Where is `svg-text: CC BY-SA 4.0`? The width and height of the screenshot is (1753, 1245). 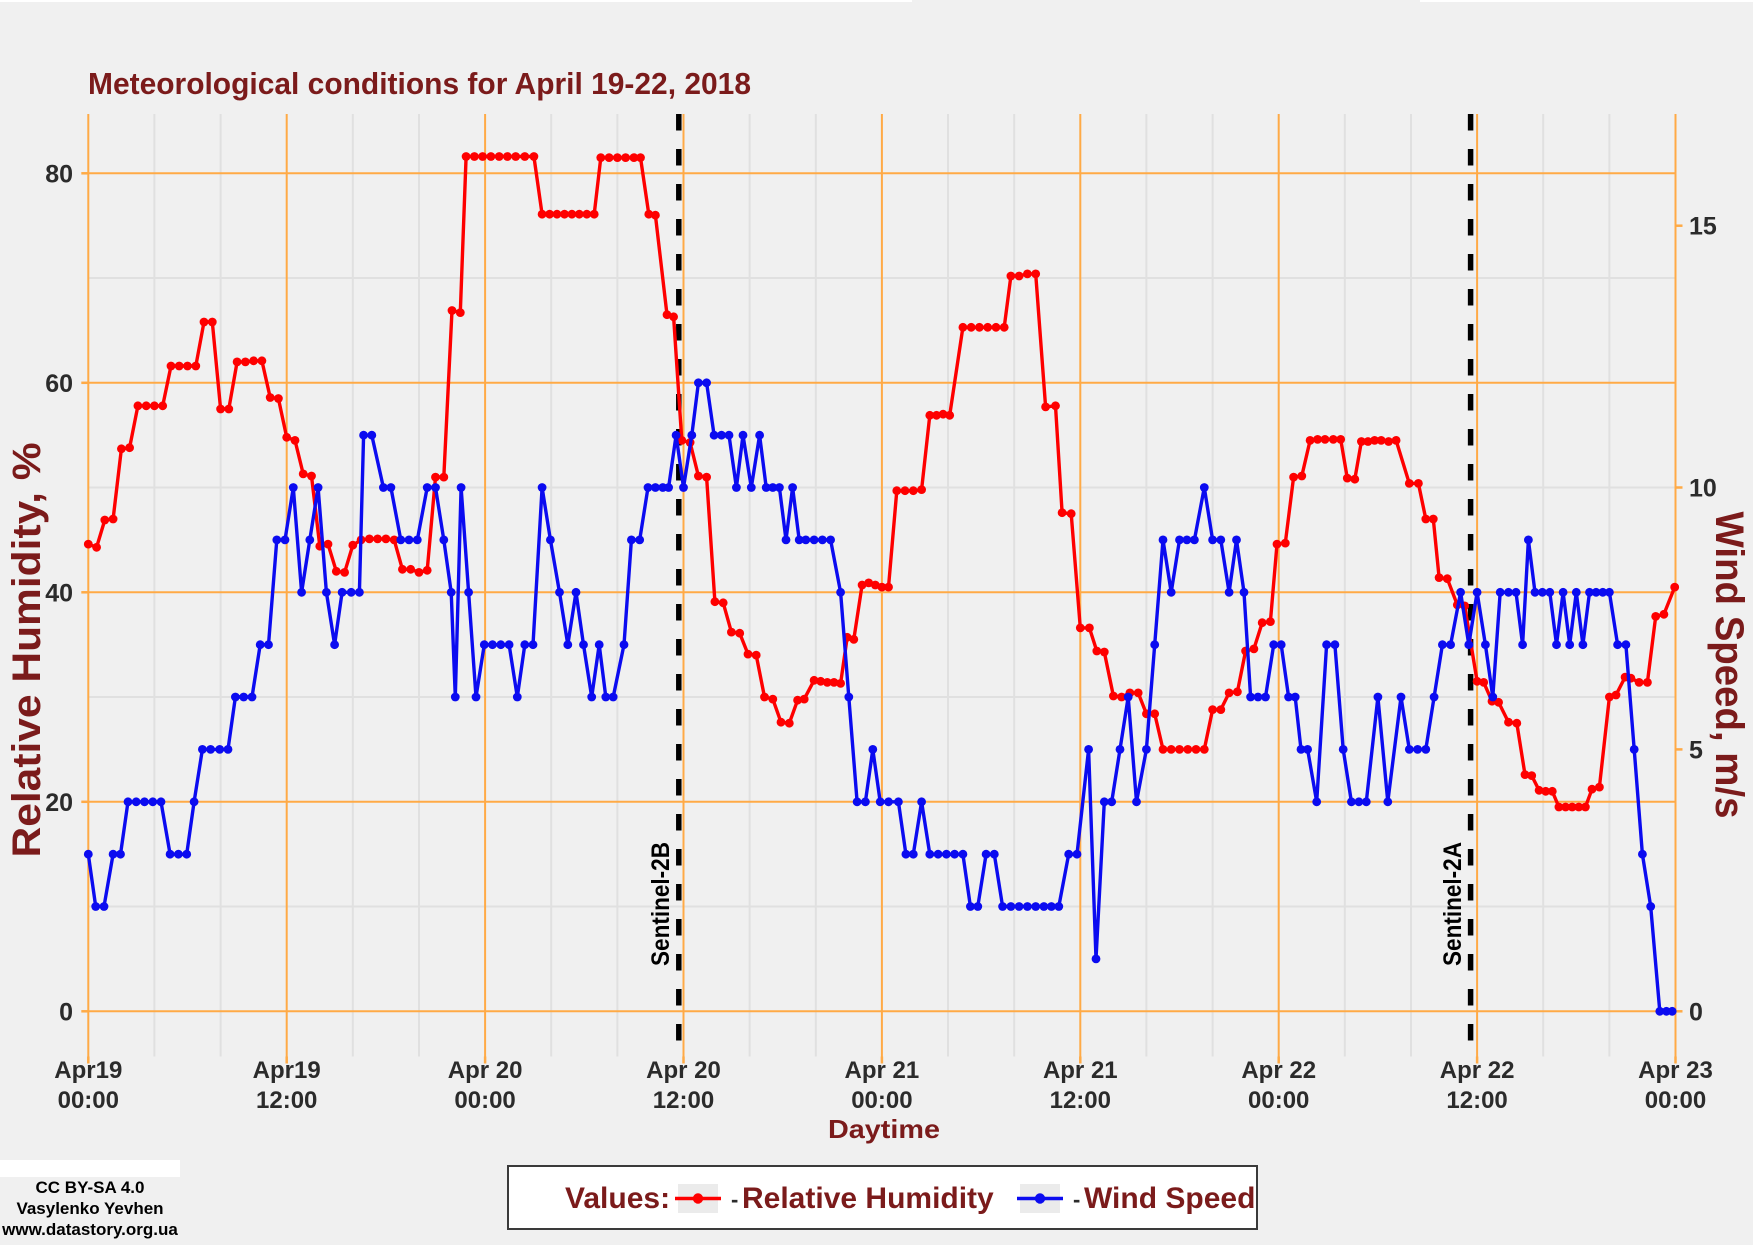 svg-text: CC BY-SA 4.0 is located at coordinates (90, 1187).